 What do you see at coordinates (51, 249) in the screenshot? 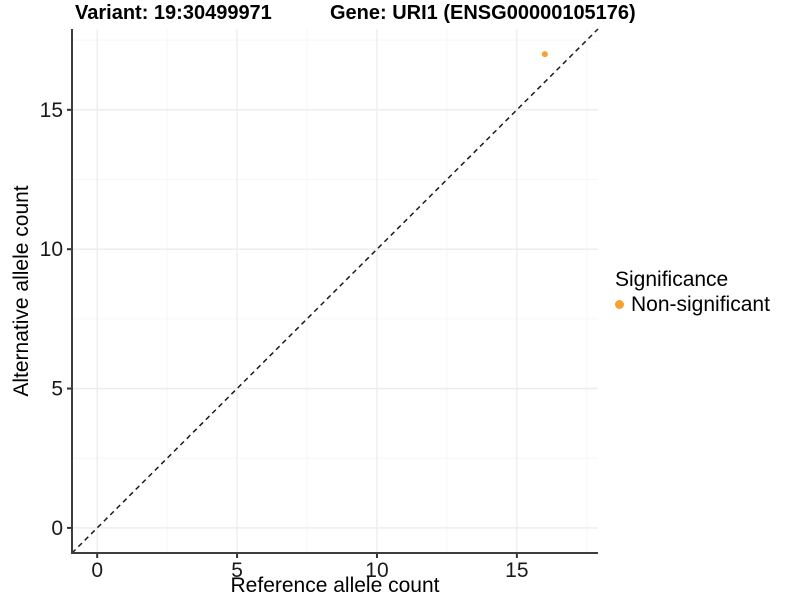
I see `y-tick-label: 10` at bounding box center [51, 249].